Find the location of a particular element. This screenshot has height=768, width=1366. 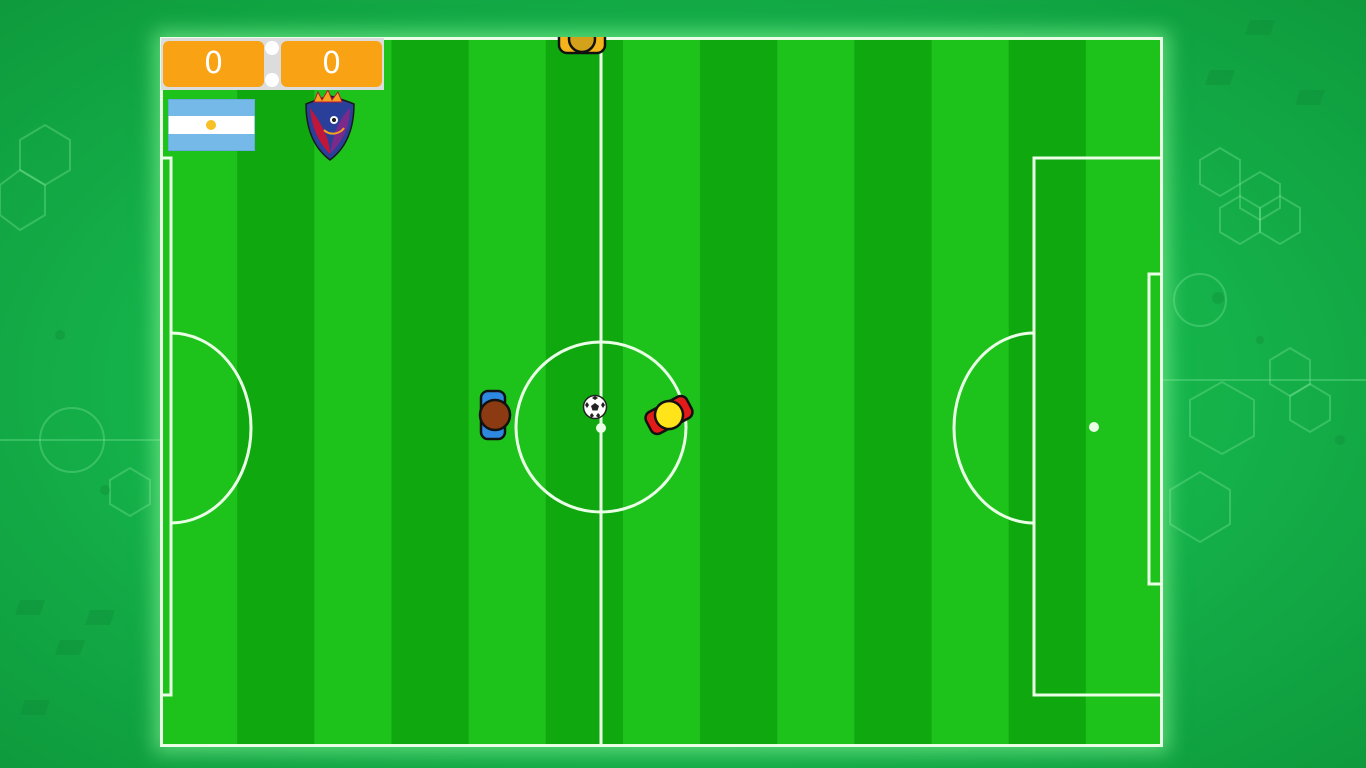

argentina-flag-icon is located at coordinates (211, 125).